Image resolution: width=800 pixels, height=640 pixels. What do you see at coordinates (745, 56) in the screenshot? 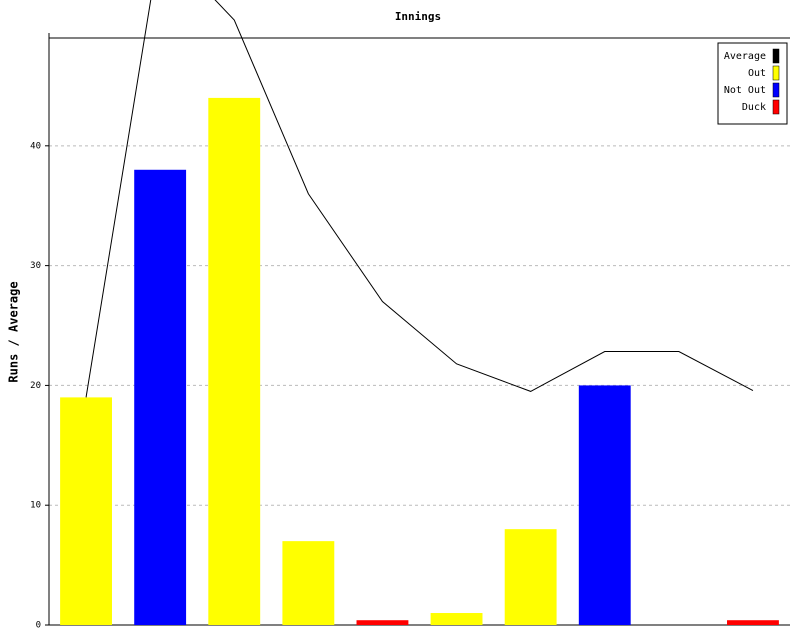
I see `legend-label: Average` at bounding box center [745, 56].